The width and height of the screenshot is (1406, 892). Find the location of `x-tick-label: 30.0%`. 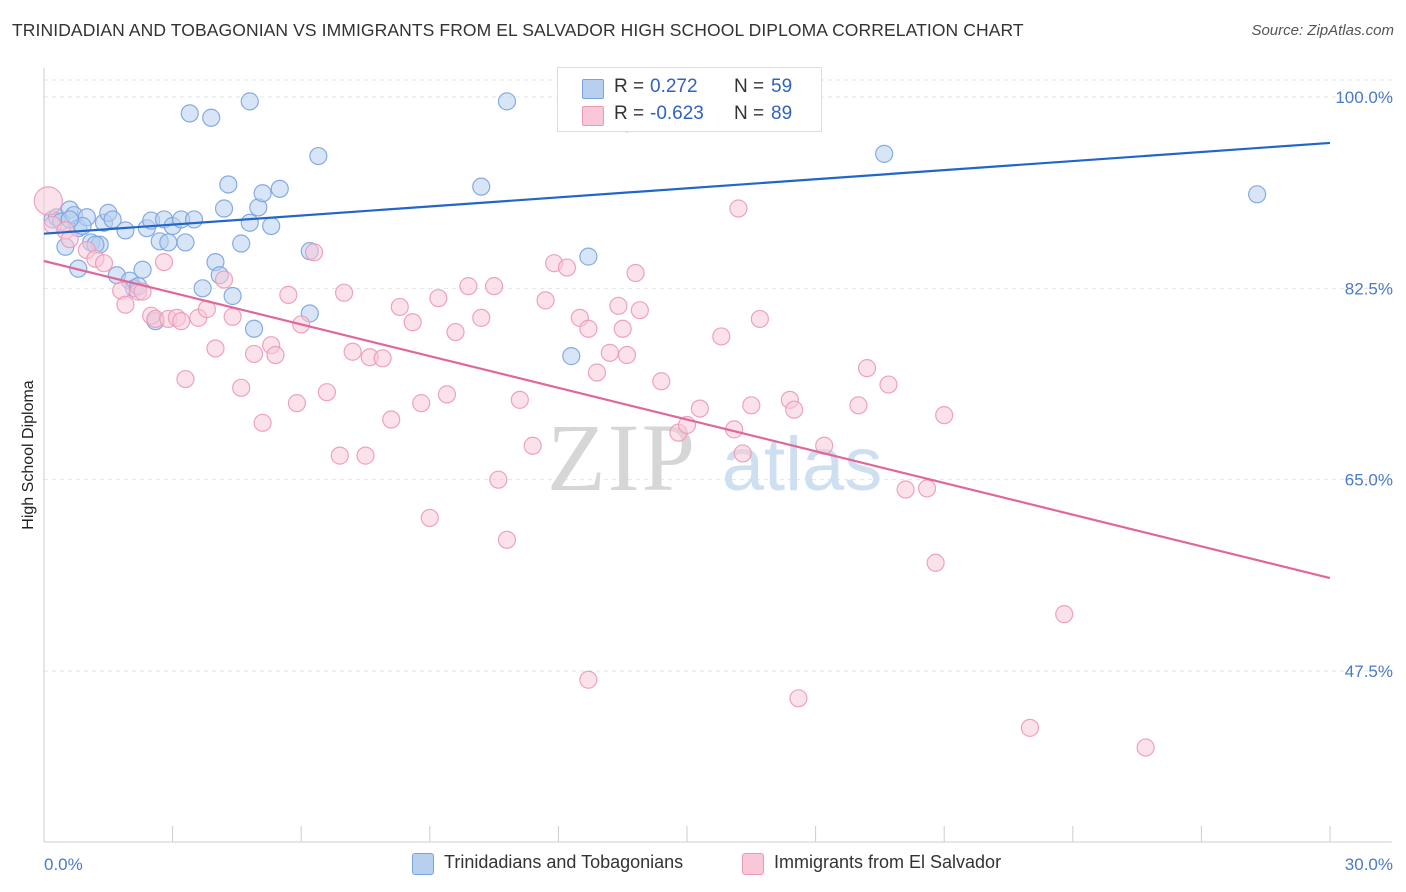

x-tick-label: 30.0% is located at coordinates (1369, 864).